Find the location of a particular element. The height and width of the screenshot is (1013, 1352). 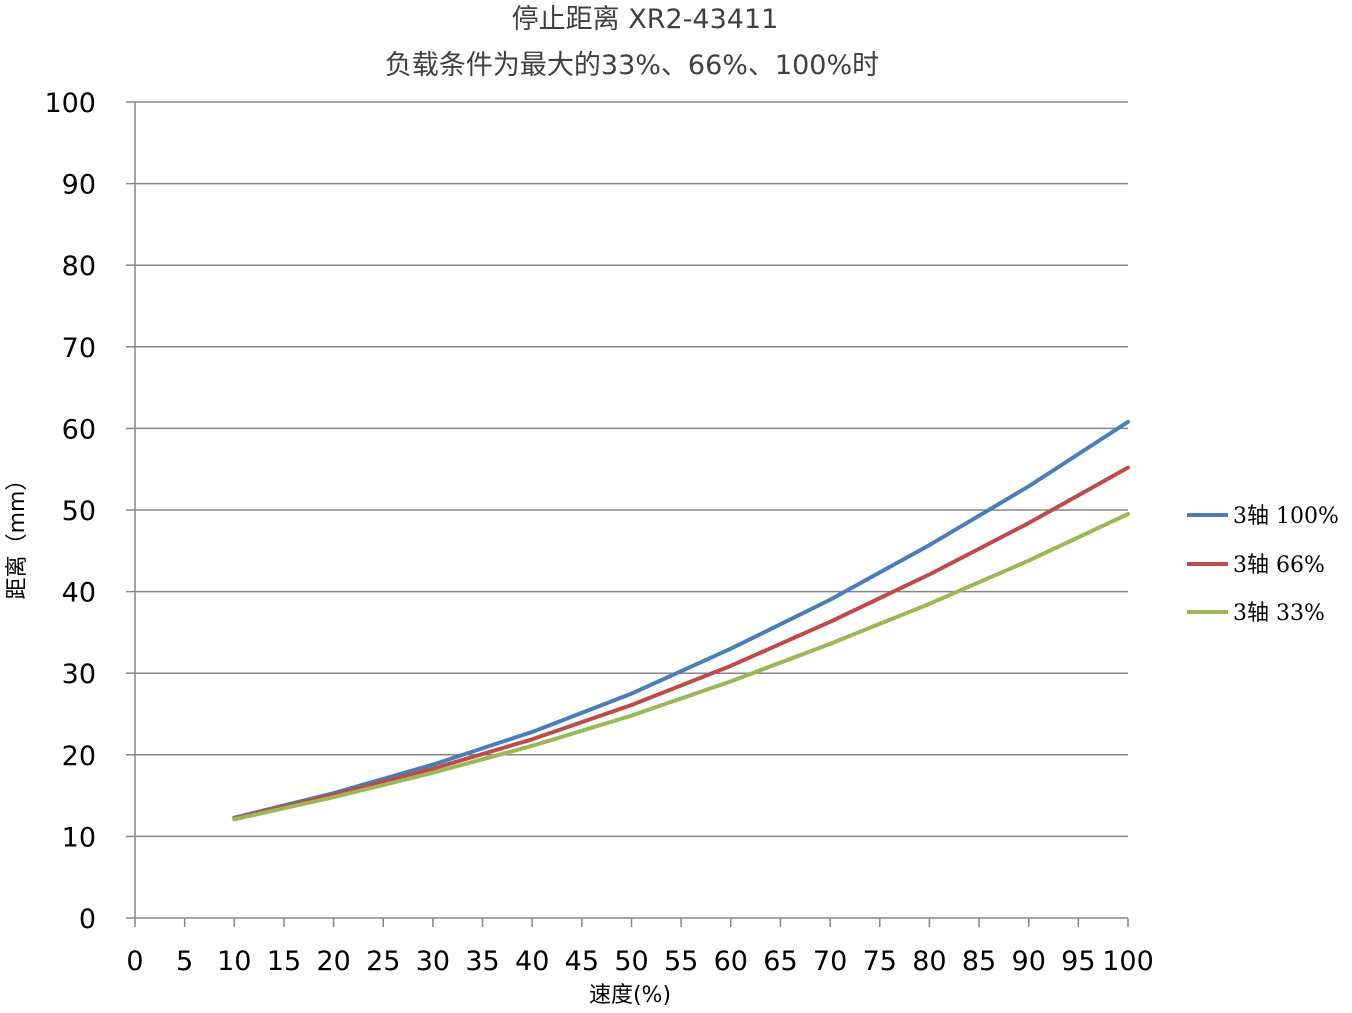

x-tick-label-60: 60 is located at coordinates (731, 961).